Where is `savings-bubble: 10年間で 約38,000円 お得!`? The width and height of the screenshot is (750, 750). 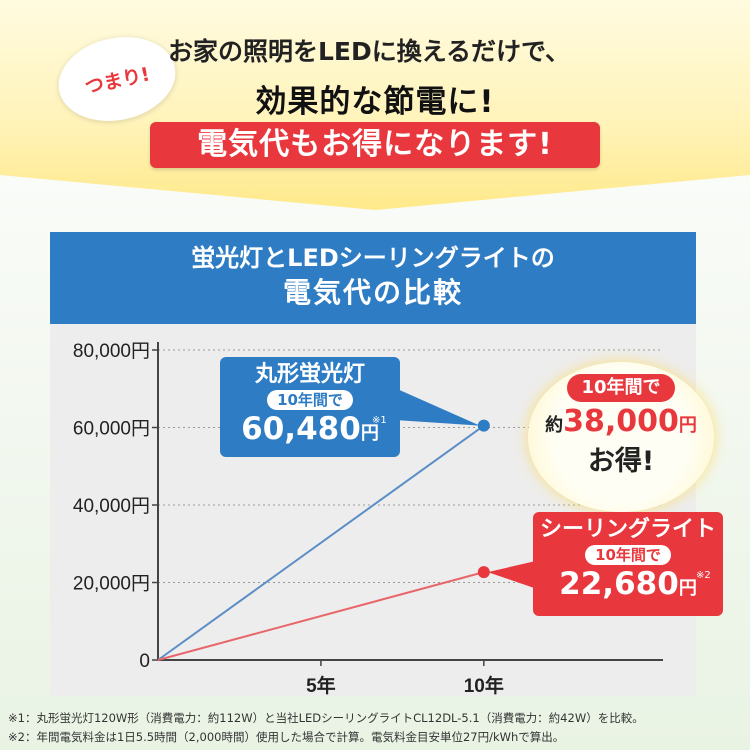 savings-bubble: 10年間で 約38,000円 お得! is located at coordinates (621, 437).